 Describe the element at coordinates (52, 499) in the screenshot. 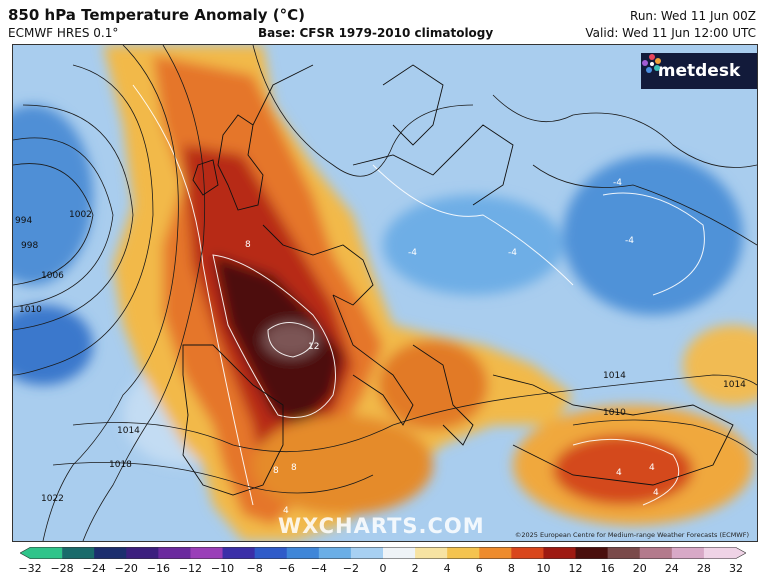

I see `svg-text: 1022` at that location.